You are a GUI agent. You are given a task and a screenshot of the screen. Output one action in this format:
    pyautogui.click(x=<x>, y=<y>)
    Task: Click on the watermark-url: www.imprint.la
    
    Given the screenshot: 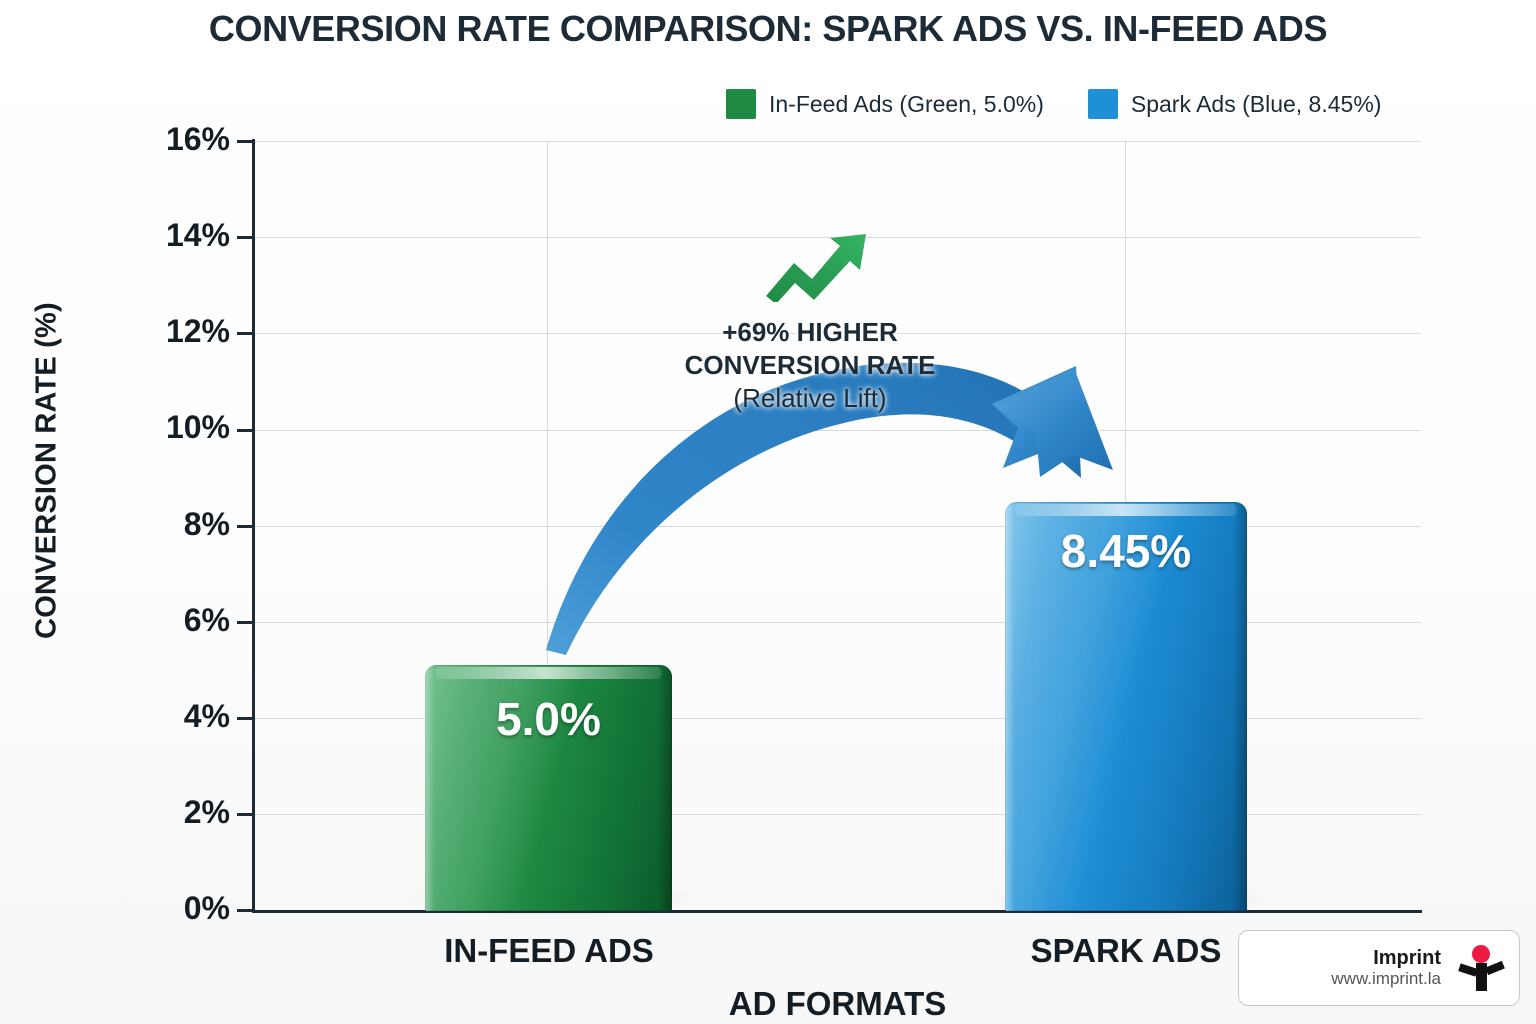 What is the action you would take?
    pyautogui.click(x=1386, y=978)
    